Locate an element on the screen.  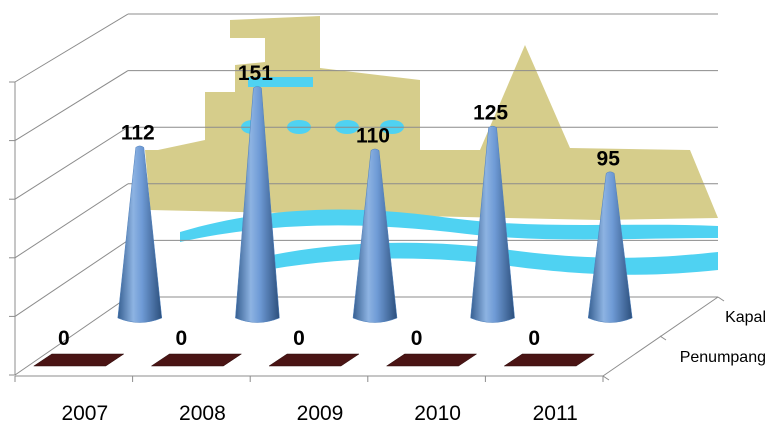
kapal-cone-2007 is located at coordinates (140, 234).